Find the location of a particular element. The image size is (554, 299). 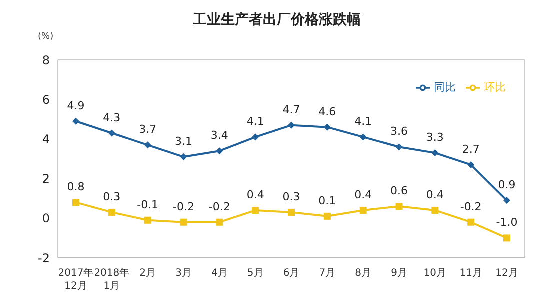

x-tick-label: 5月 is located at coordinates (255, 273).